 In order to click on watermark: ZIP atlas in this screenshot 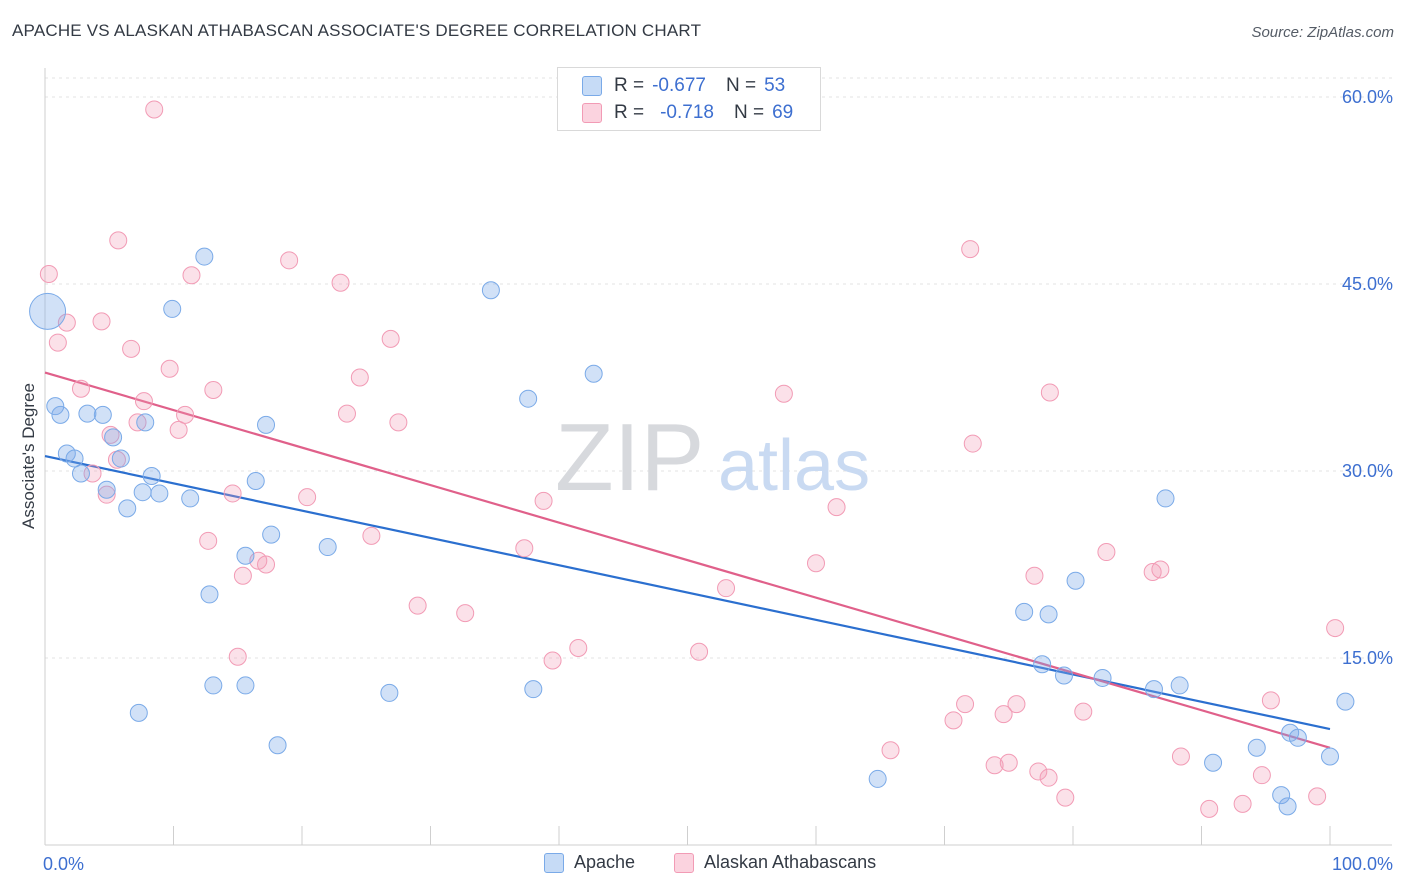, I will do `click(712, 457)`.